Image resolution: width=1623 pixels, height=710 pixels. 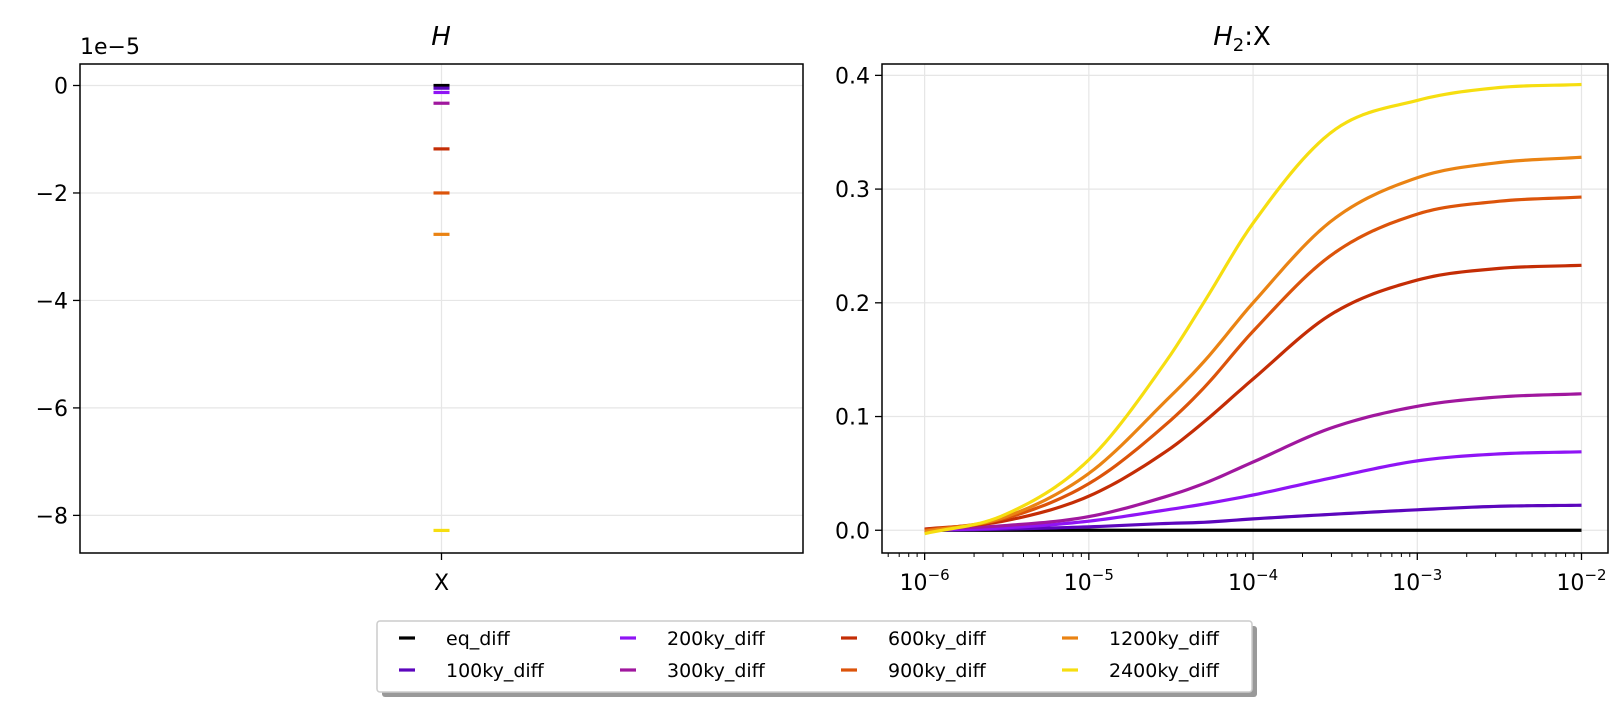 I want to click on right-x-tick-label: 10⁻⁵, so click(x=1089, y=581).